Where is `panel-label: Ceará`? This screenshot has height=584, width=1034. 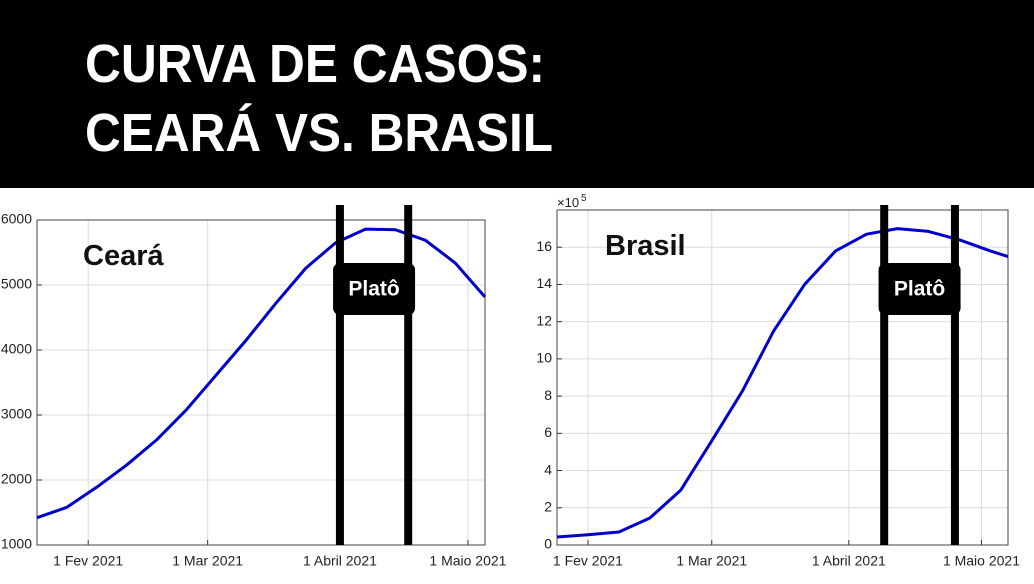
panel-label: Ceará is located at coordinates (123, 256).